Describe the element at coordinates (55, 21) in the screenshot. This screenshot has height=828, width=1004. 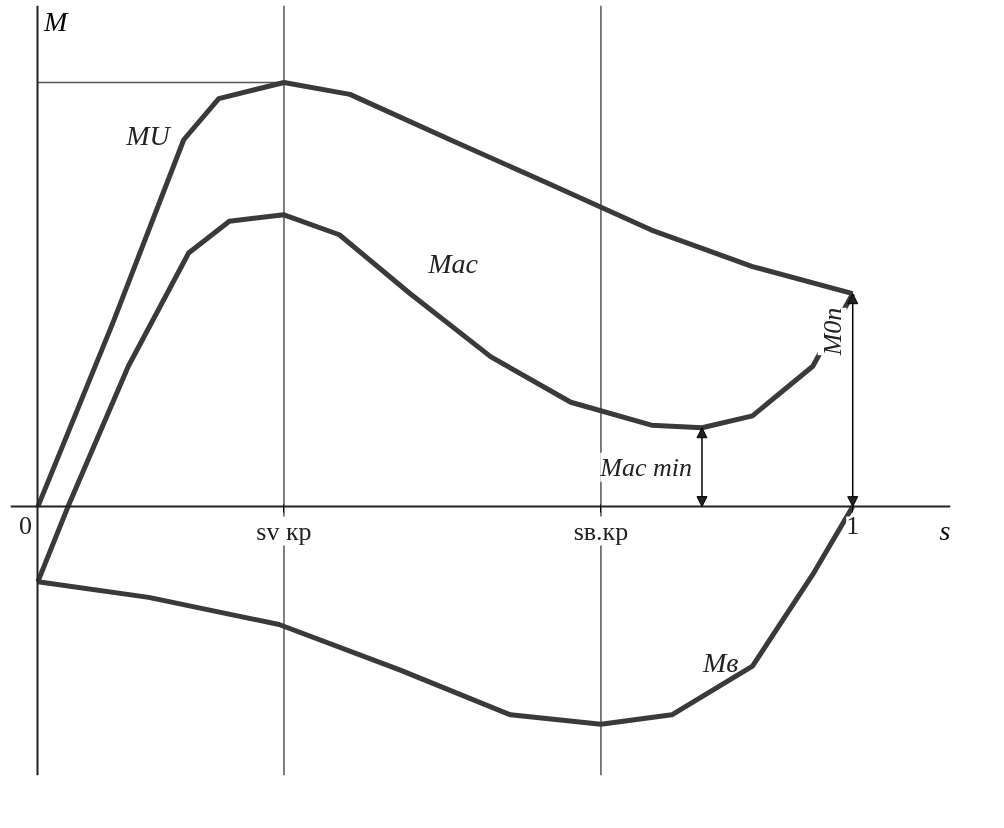
I see `y-axis-title: M` at that location.